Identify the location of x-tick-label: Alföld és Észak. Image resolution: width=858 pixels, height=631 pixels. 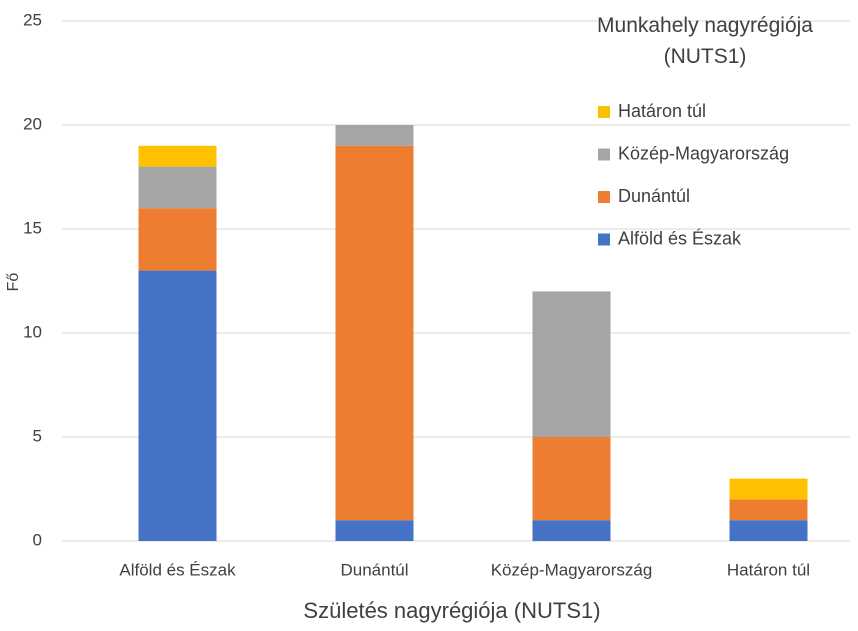
(177, 569).